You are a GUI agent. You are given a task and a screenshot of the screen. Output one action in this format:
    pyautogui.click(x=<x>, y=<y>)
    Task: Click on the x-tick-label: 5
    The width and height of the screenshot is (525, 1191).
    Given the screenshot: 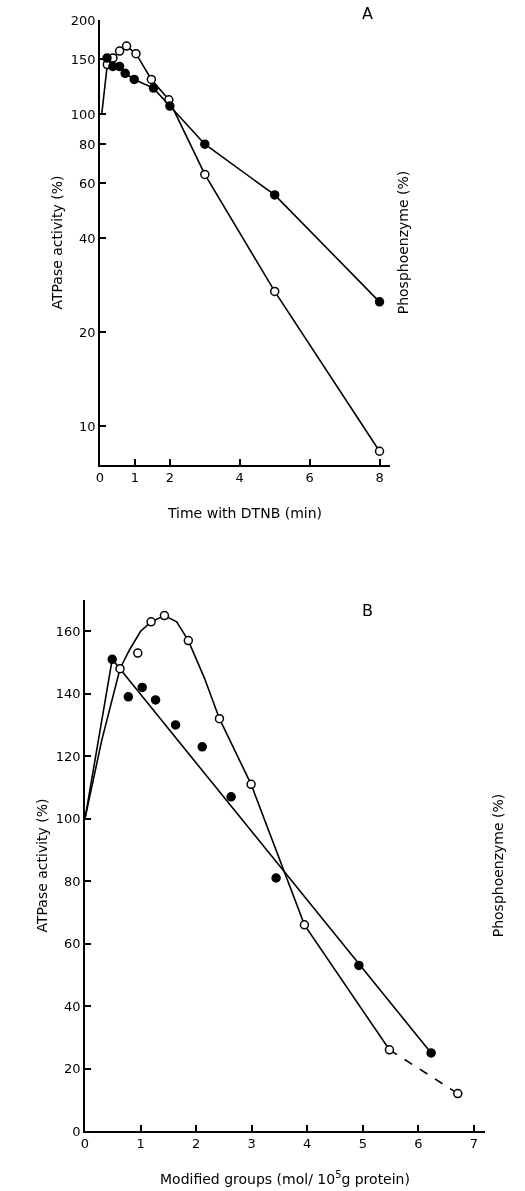 What is the action you would take?
    pyautogui.click(x=362, y=1144)
    